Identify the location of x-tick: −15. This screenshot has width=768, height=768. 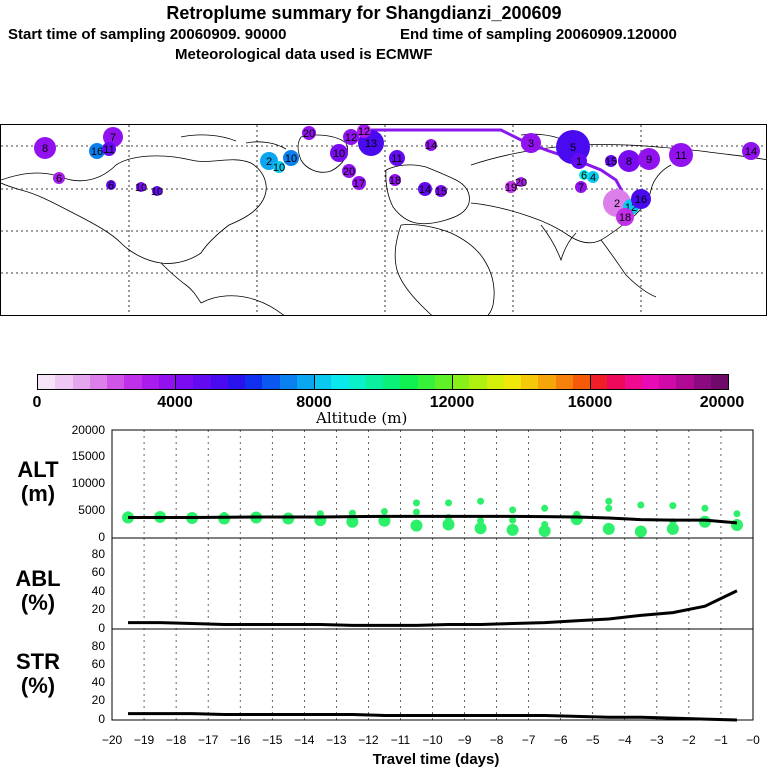
(272, 740).